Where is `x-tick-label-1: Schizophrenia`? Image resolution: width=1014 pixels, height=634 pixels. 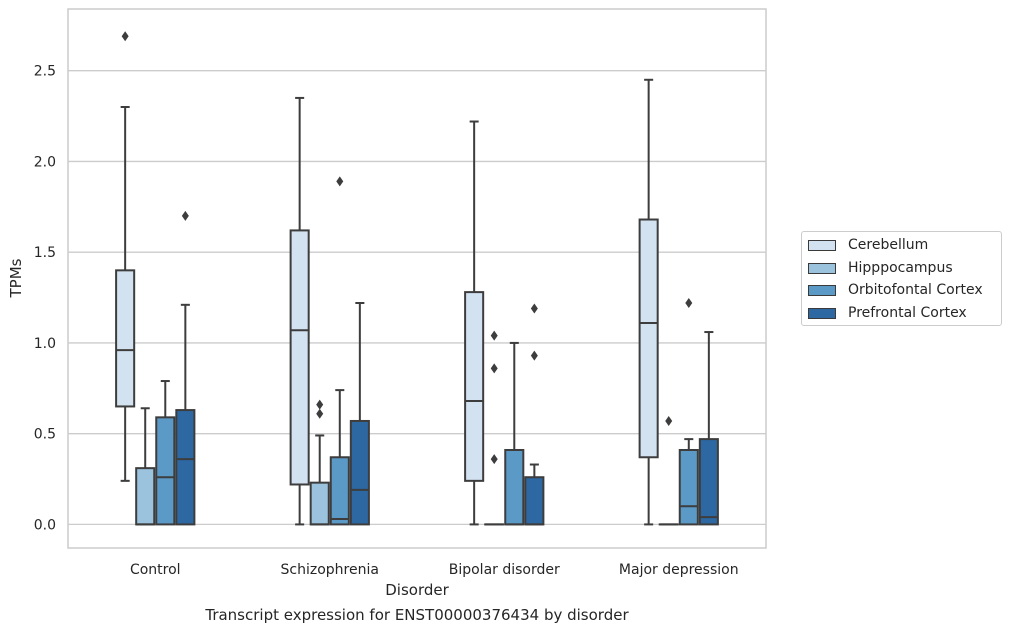
x-tick-label-1: Schizophrenia is located at coordinates (330, 570).